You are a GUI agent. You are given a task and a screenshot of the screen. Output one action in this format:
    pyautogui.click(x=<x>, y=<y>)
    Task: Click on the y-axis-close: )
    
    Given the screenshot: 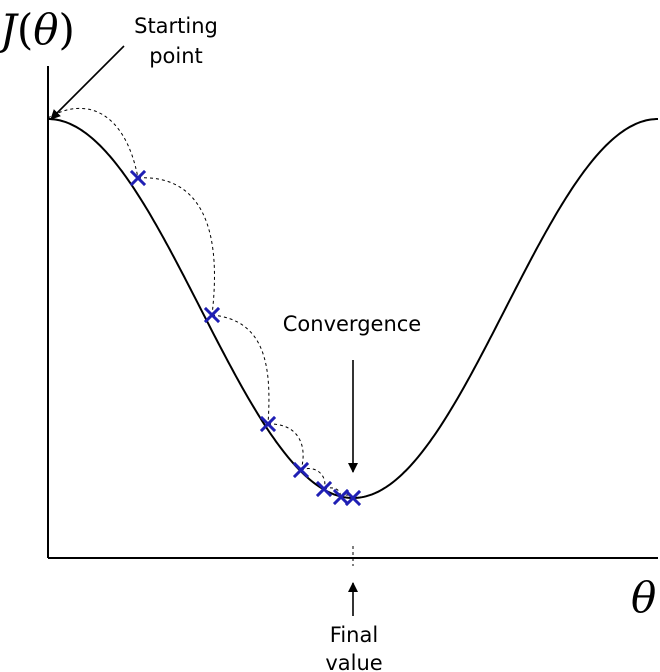 What is the action you would take?
    pyautogui.click(x=67, y=29)
    